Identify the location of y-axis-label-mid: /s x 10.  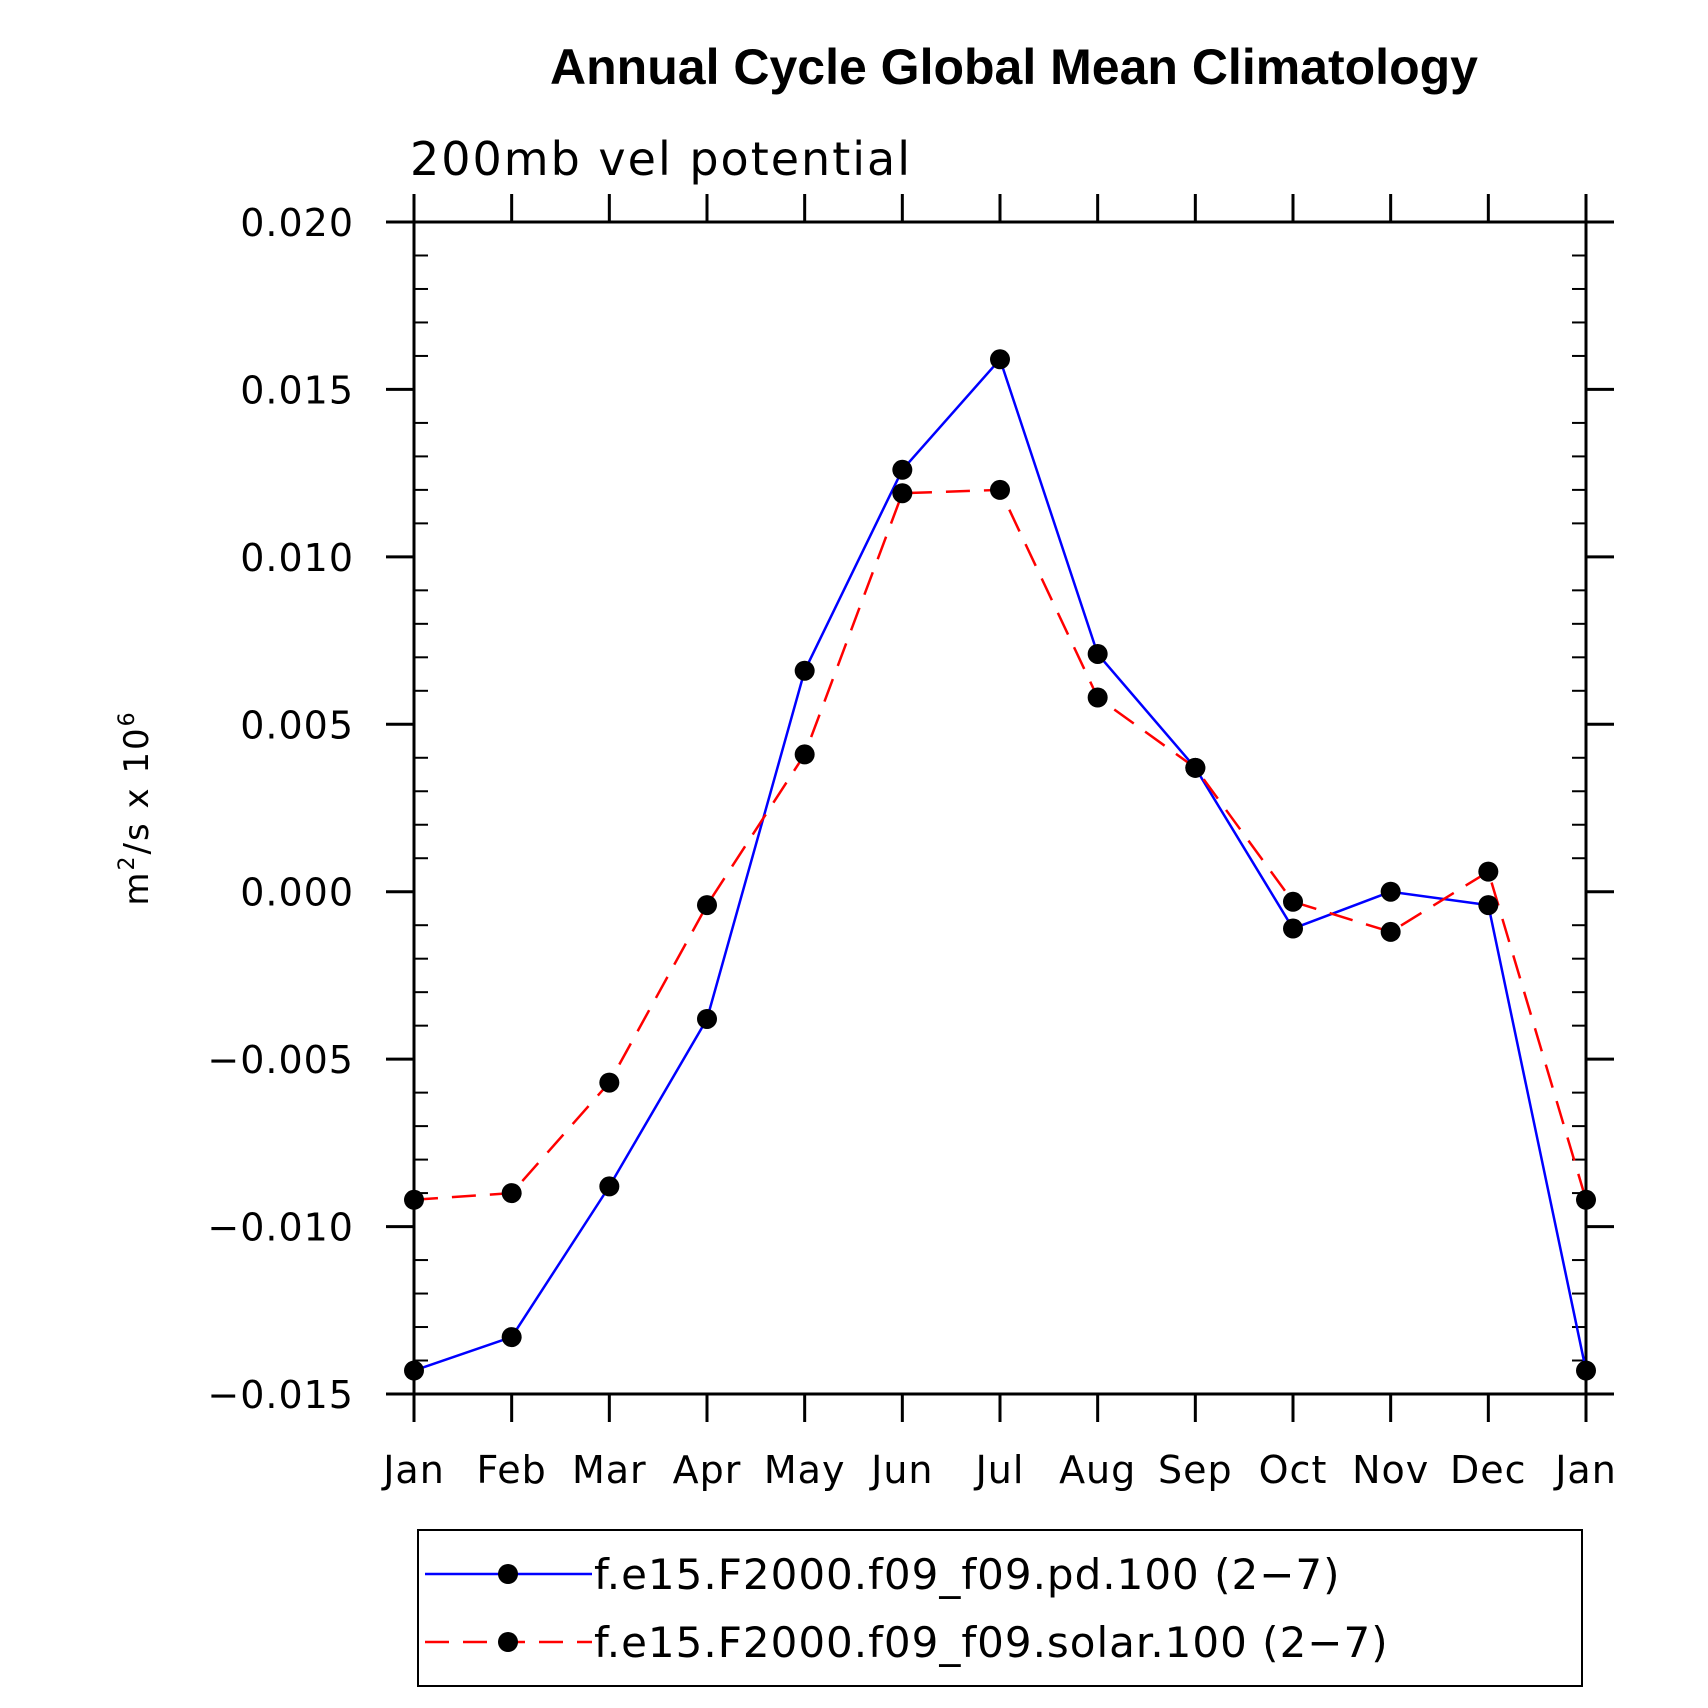
(137, 790).